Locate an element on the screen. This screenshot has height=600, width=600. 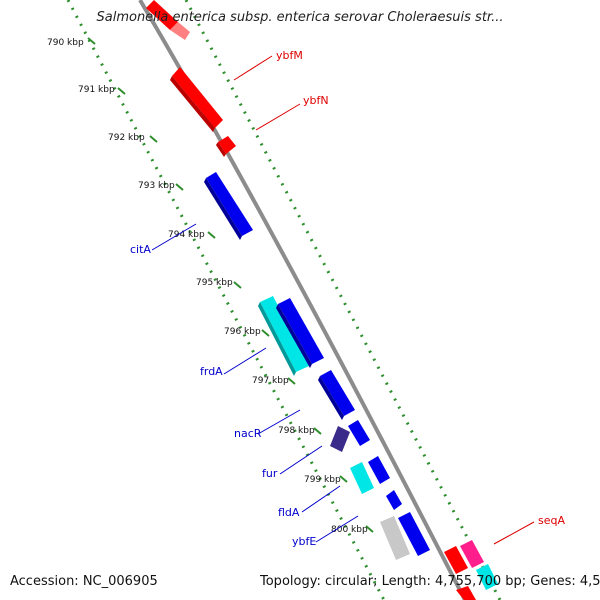
tick-label-790: 790 kbp is located at coordinates (65, 43).